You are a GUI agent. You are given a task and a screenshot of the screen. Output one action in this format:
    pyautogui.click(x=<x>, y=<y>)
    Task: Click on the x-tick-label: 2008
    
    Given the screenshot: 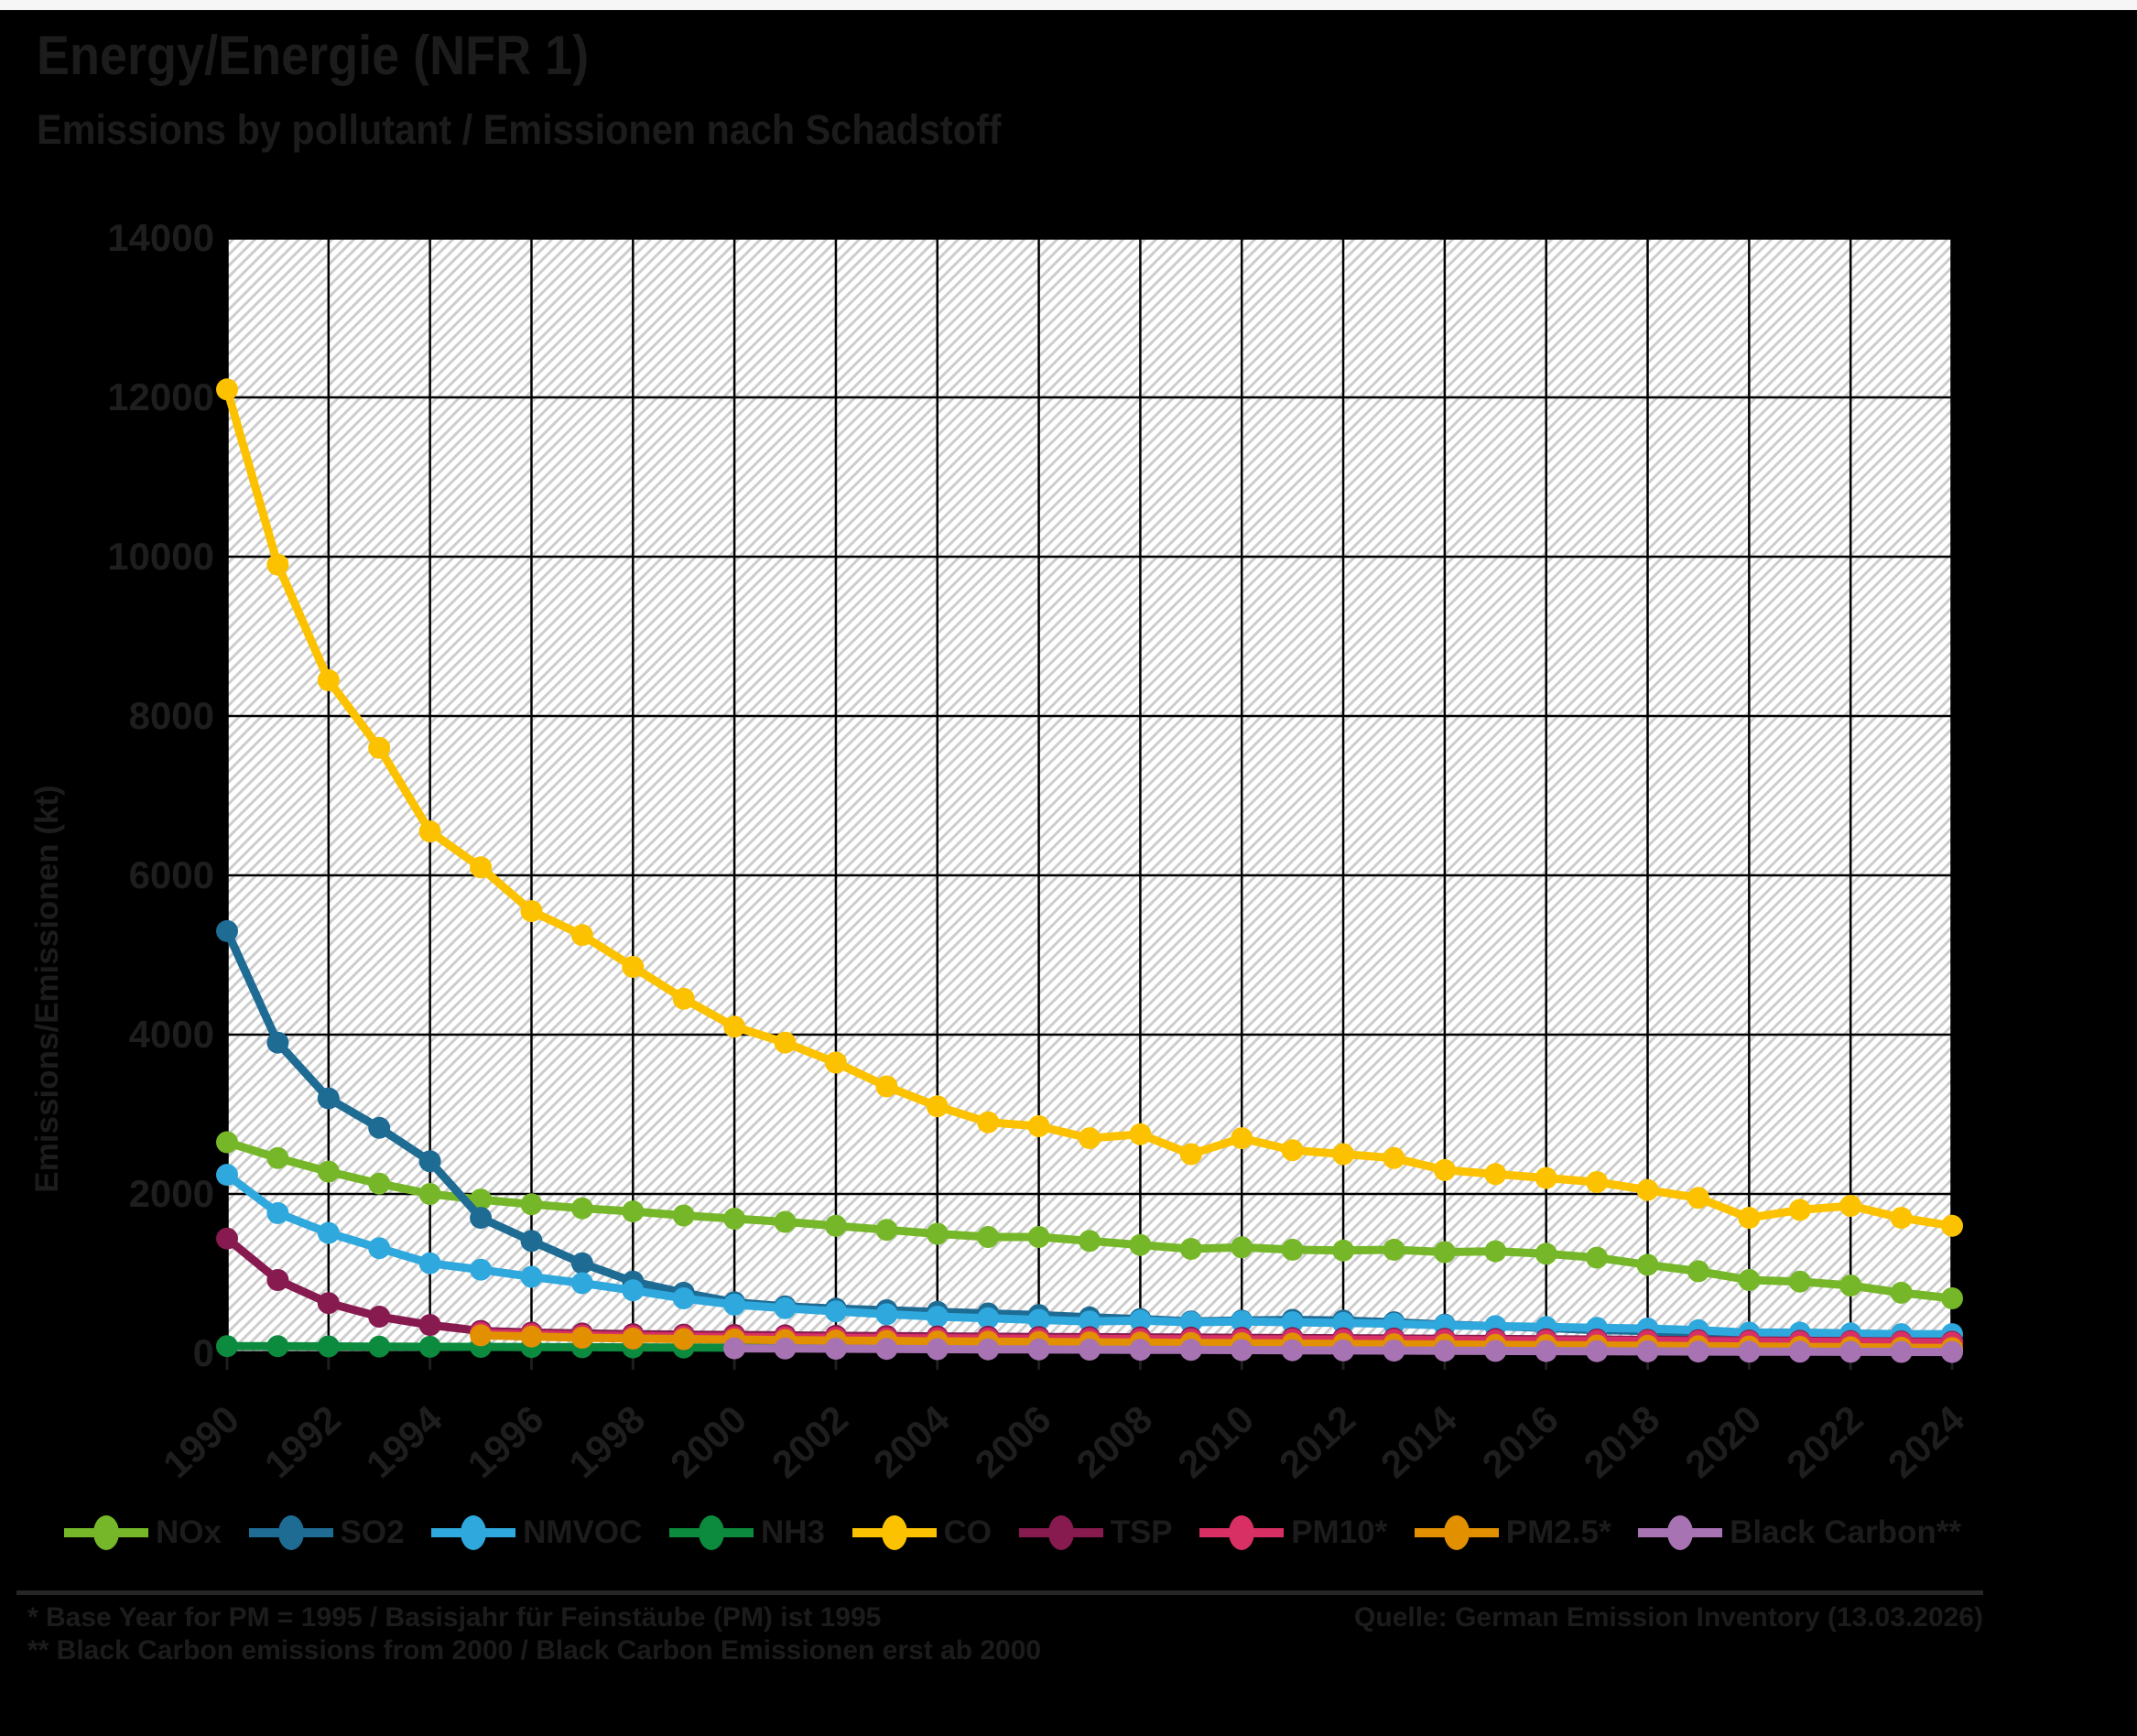 What is the action you would take?
    pyautogui.click(x=1114, y=1441)
    